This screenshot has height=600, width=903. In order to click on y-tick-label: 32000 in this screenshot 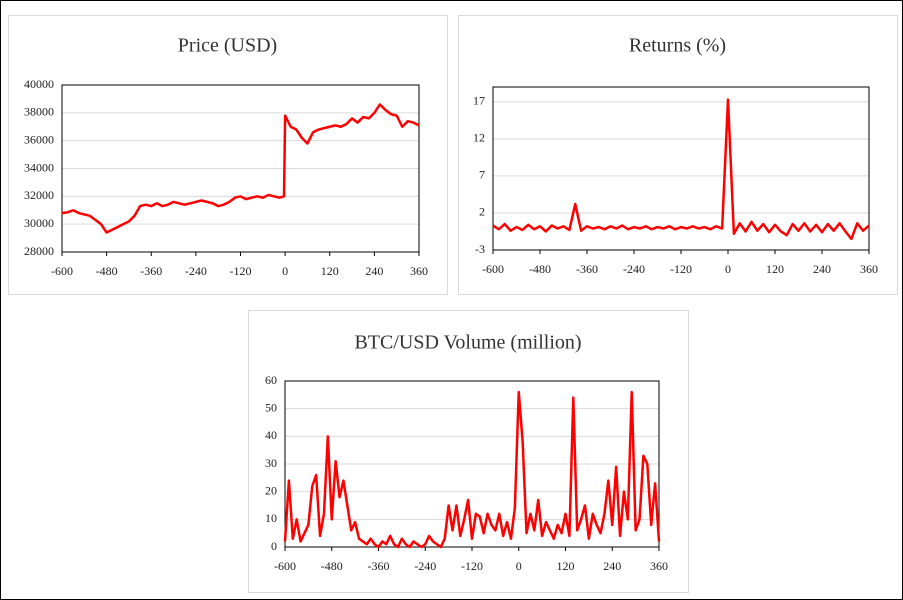, I will do `click(39, 195)`.